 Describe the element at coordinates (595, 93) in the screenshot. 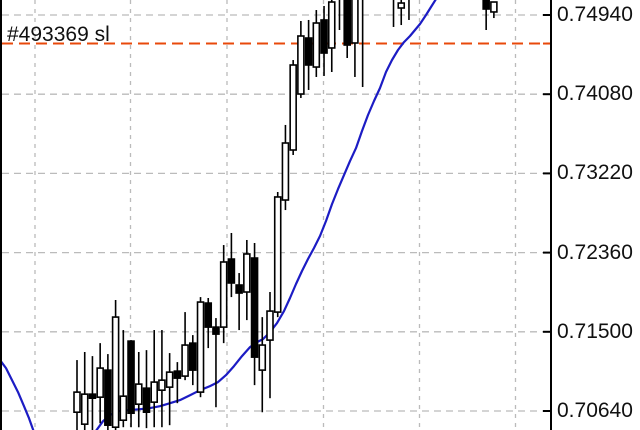

I see `price-axis-label: 0.74080` at that location.